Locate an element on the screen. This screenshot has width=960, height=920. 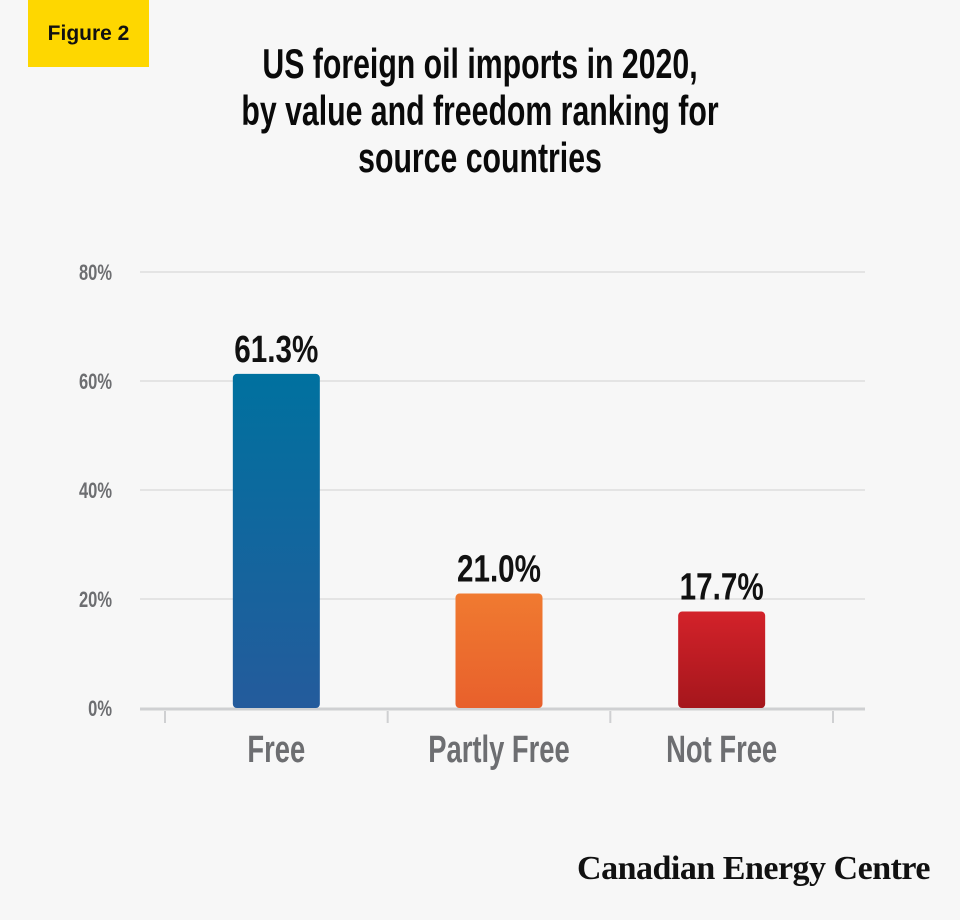
data-label: 61.3% is located at coordinates (276, 349).